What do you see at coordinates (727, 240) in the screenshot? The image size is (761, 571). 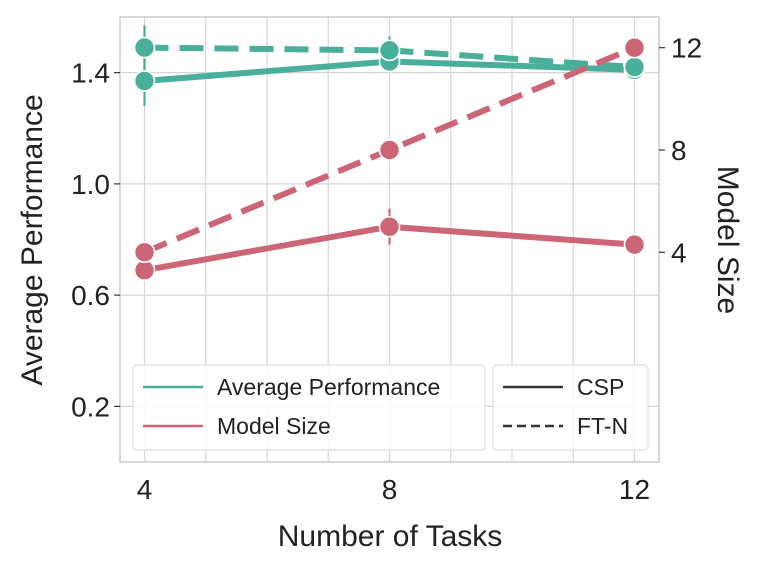 I see `y2-axis-label: Model Size` at bounding box center [727, 240].